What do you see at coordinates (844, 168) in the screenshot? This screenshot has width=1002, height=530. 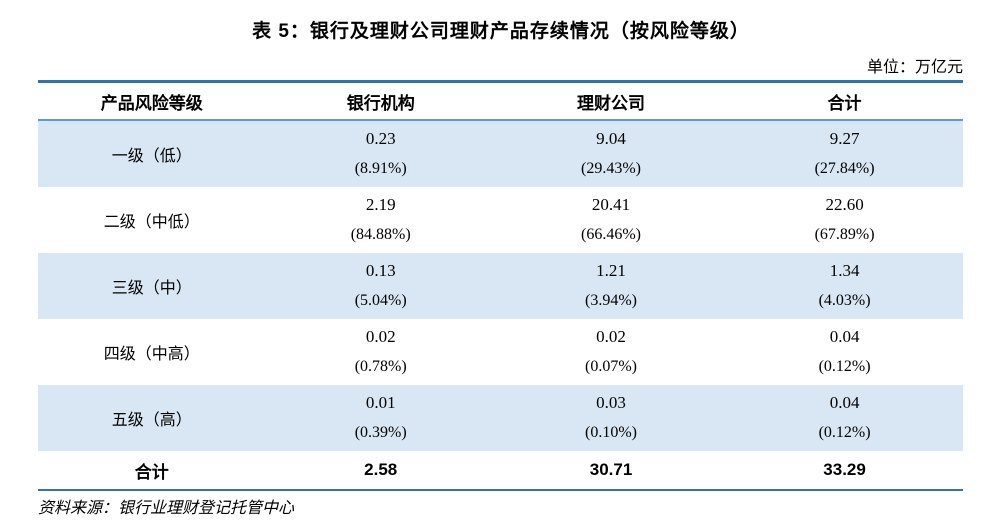 I see `cell-percent: (27.84%)` at bounding box center [844, 168].